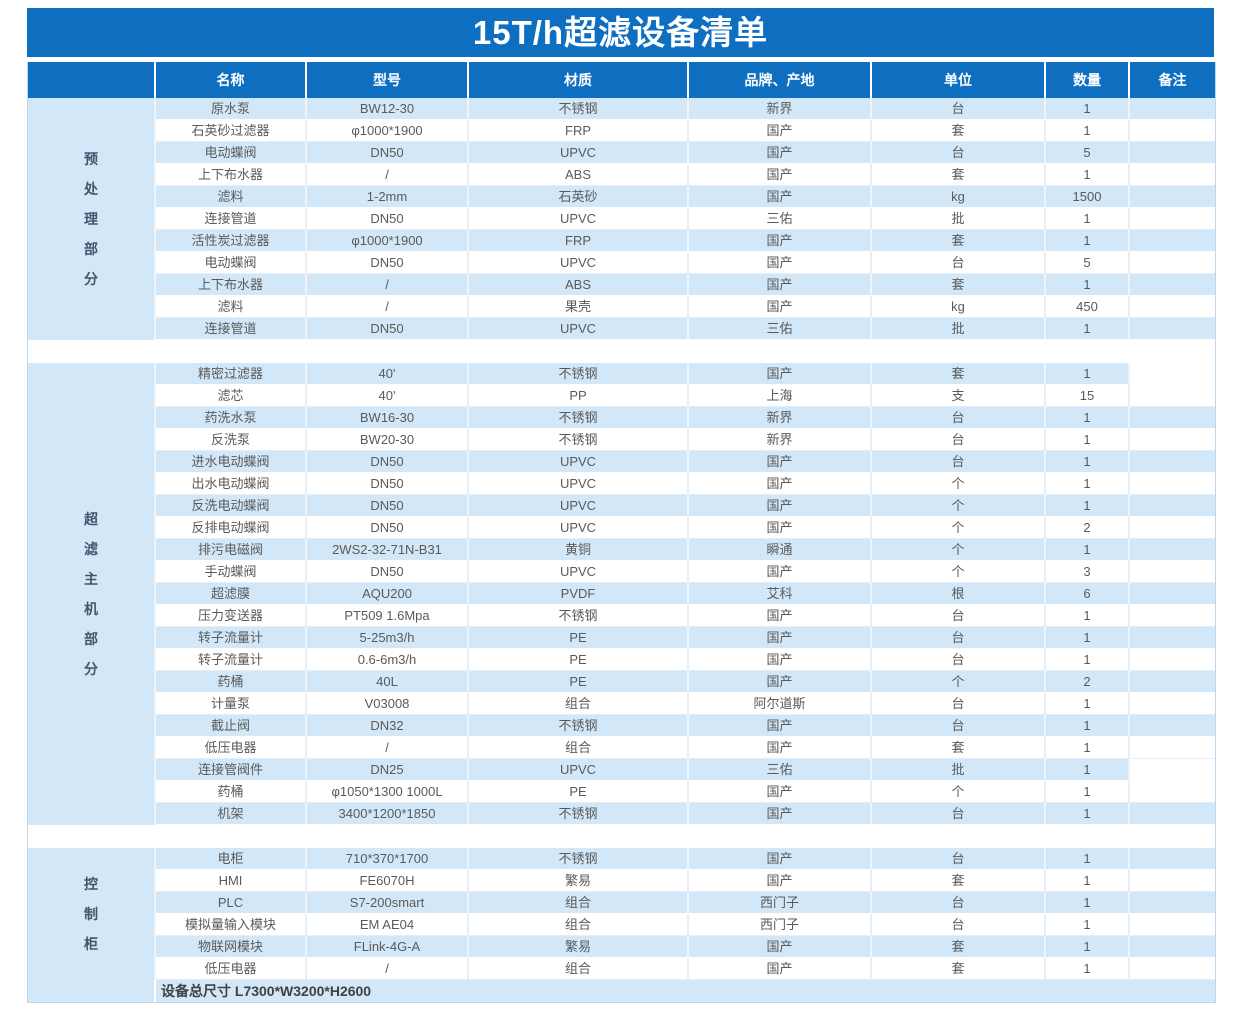 The width and height of the screenshot is (1239, 1015). I want to click on cell: 40L, so click(388, 682).